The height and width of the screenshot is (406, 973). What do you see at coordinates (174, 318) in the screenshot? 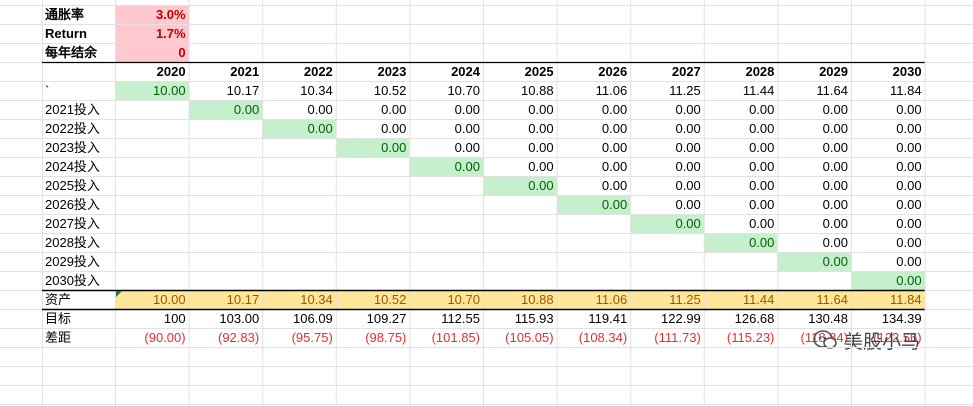
I see `target-cell: 100` at bounding box center [174, 318].